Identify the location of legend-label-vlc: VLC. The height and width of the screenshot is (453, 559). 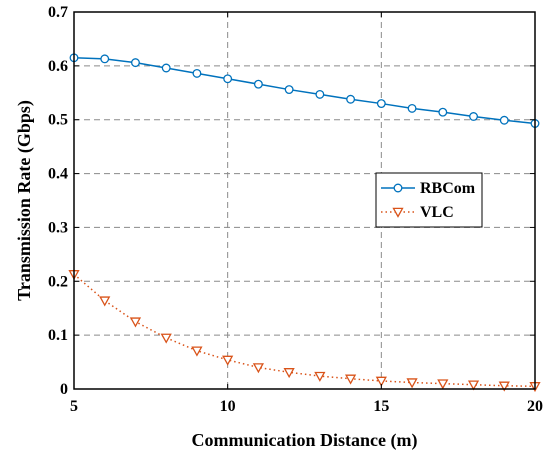
(437, 212).